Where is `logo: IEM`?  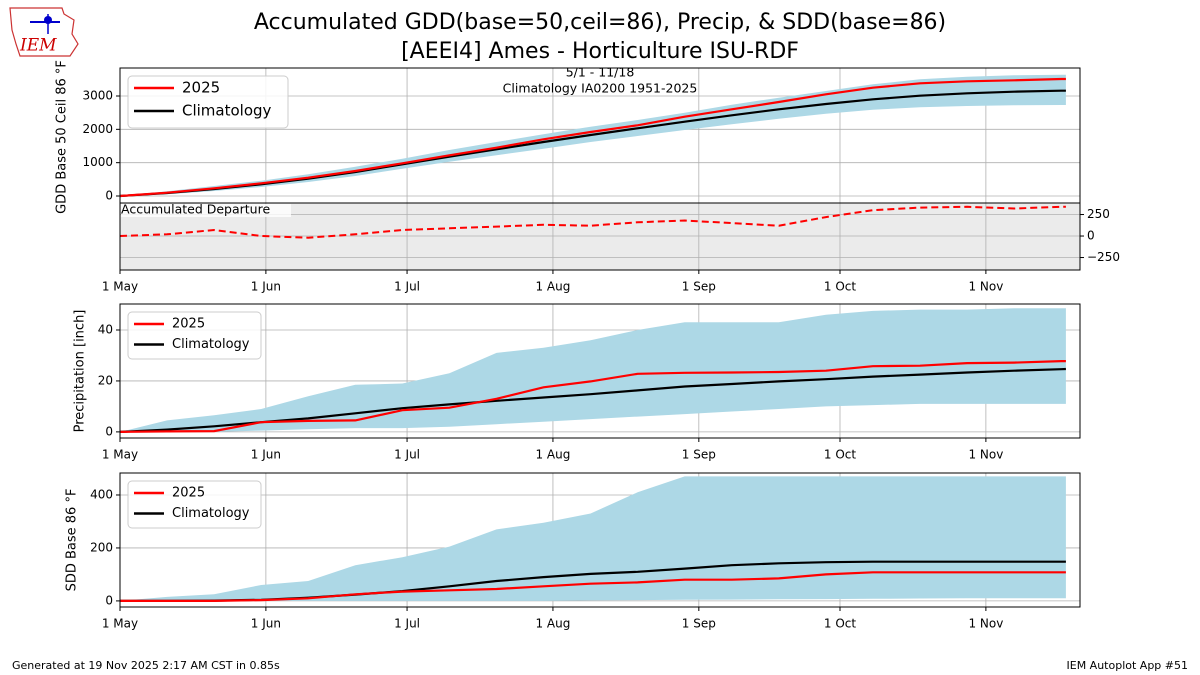
logo: IEM is located at coordinates (44, 32).